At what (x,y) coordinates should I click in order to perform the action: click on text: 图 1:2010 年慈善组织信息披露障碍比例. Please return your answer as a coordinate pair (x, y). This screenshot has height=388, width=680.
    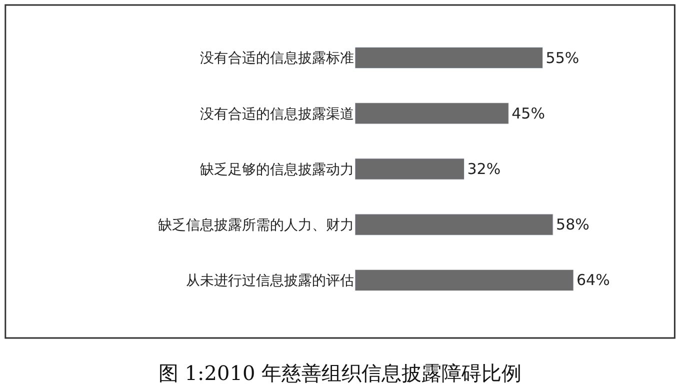
    Looking at the image, I should click on (340, 373).